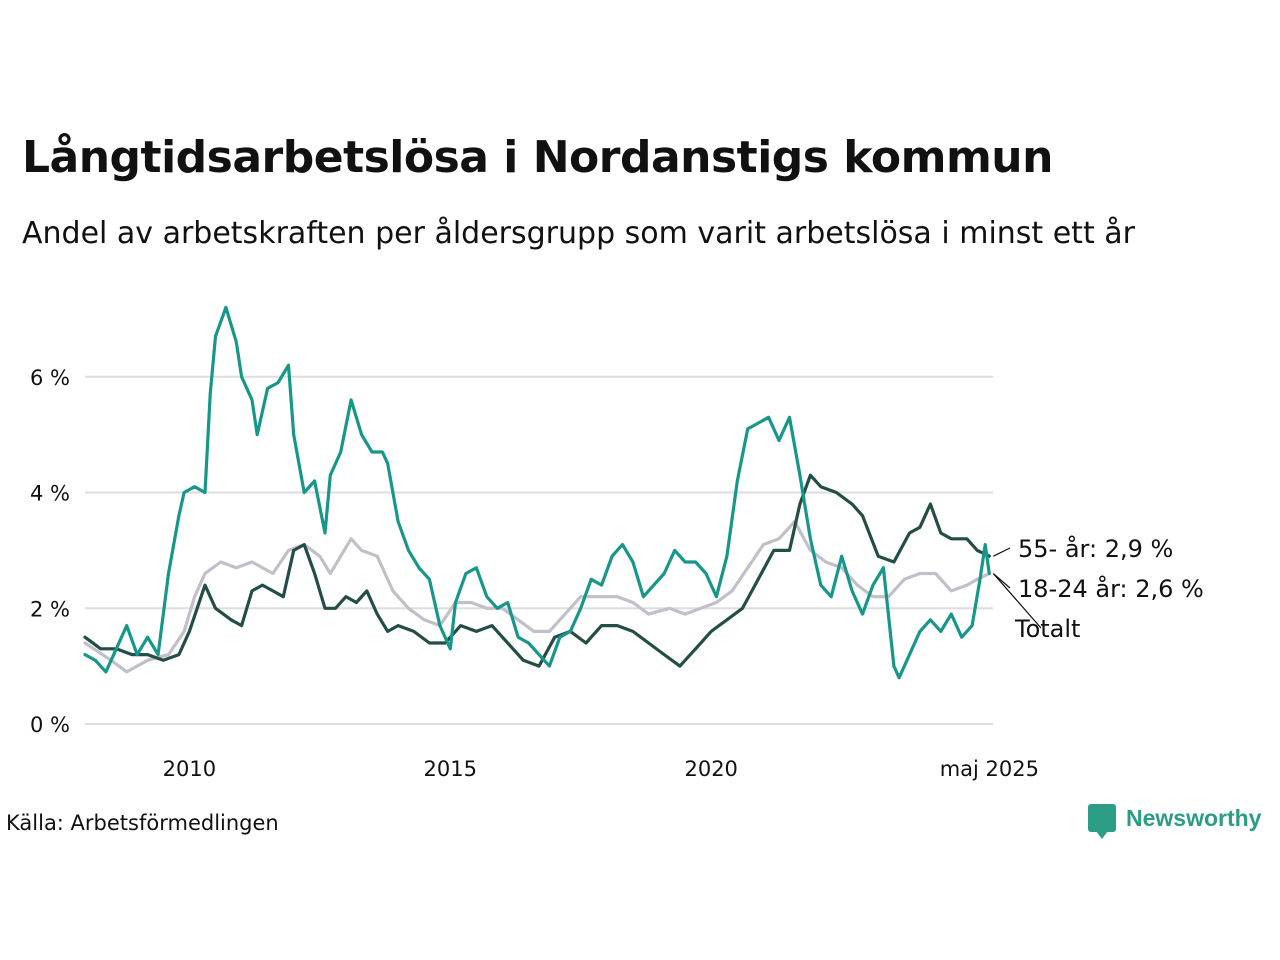 Image resolution: width=1280 pixels, height=960 pixels. I want to click on y-tick-label: 2 %, so click(50, 609).